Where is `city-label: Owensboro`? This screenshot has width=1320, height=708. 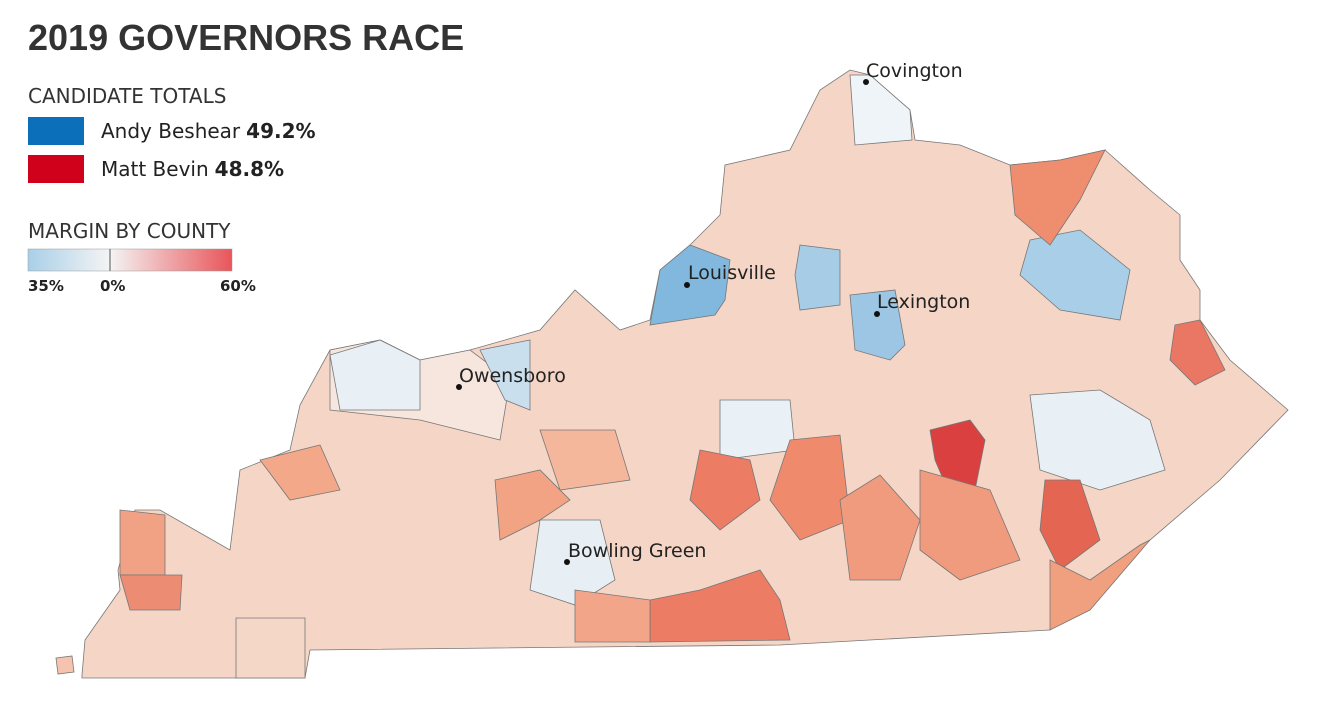
city-label: Owensboro is located at coordinates (512, 376).